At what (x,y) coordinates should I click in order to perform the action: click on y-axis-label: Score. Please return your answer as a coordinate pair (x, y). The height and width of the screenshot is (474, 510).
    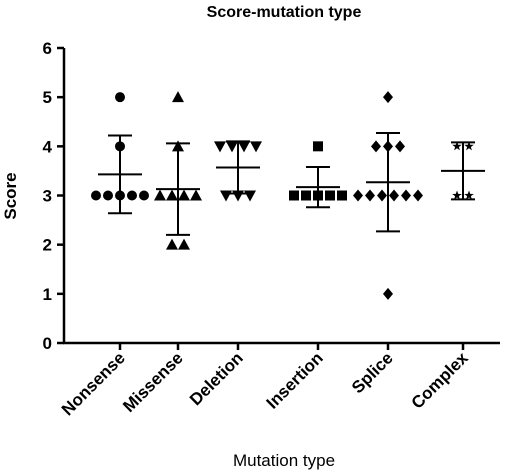
    Looking at the image, I should click on (10, 195).